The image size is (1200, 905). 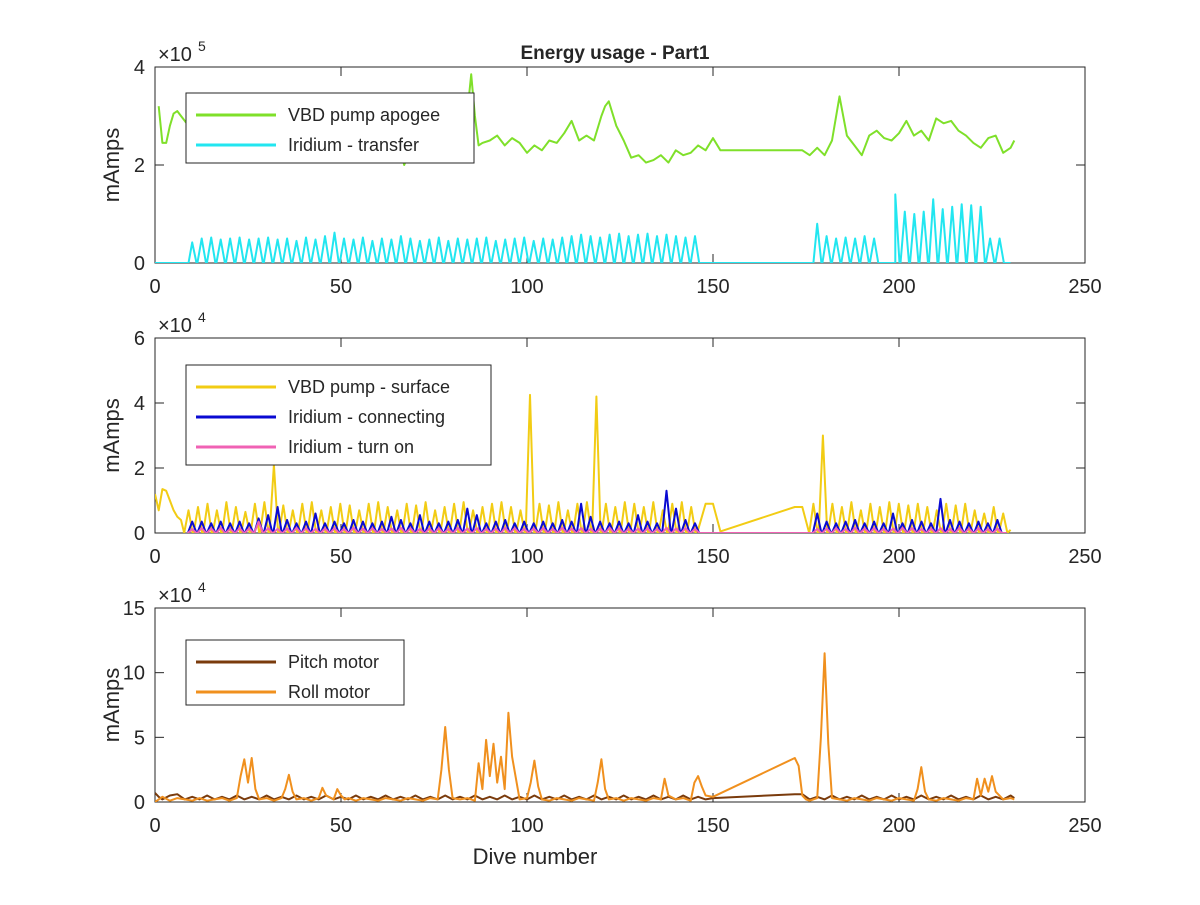 What do you see at coordinates (139, 339) in the screenshot?
I see `y-tick-label: 6` at bounding box center [139, 339].